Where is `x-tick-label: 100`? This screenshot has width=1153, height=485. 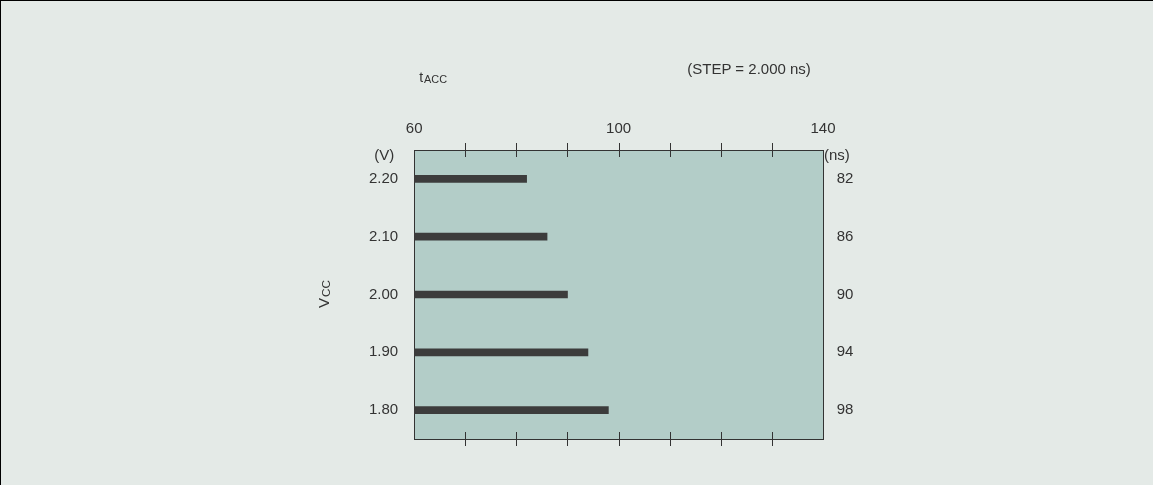 x-tick-label: 100 is located at coordinates (619, 128).